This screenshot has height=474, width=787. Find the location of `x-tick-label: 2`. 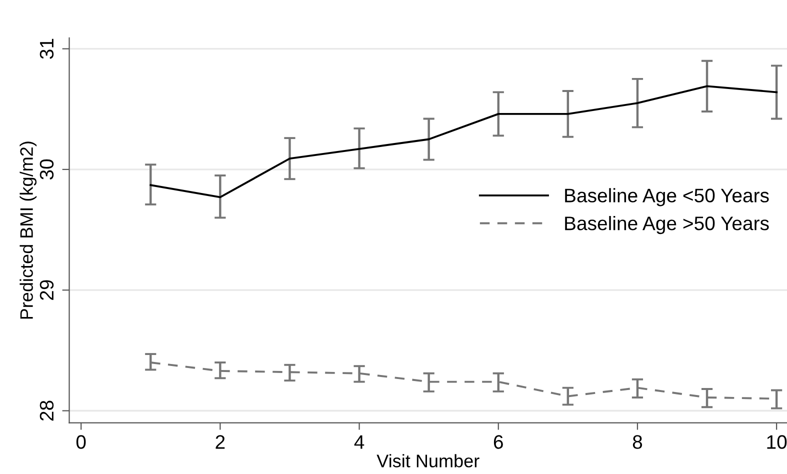

x-tick-label: 2 is located at coordinates (220, 442).